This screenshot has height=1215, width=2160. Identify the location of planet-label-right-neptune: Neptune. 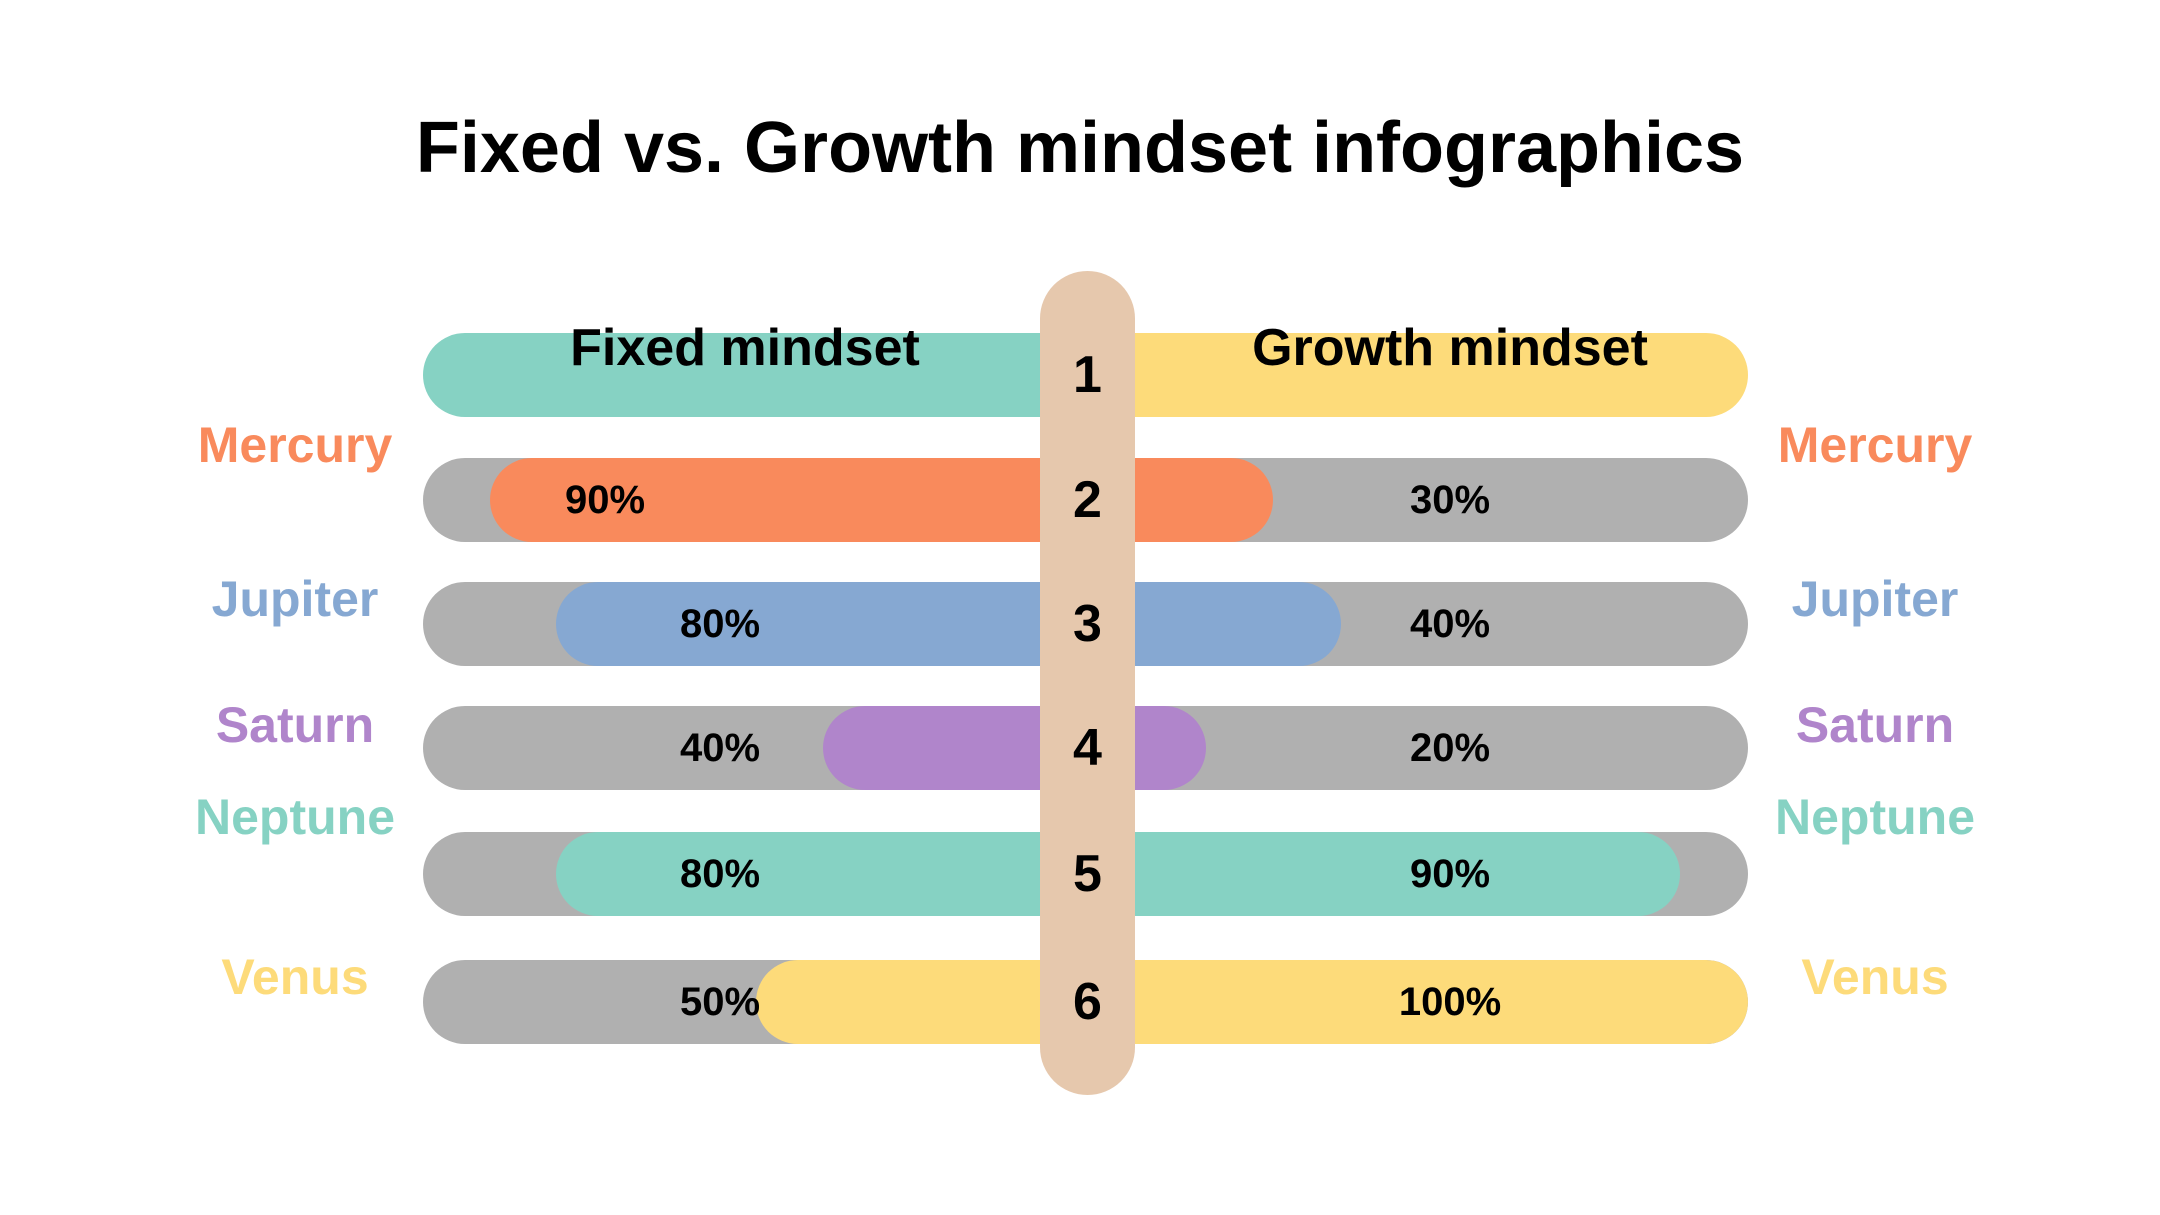
(1875, 817).